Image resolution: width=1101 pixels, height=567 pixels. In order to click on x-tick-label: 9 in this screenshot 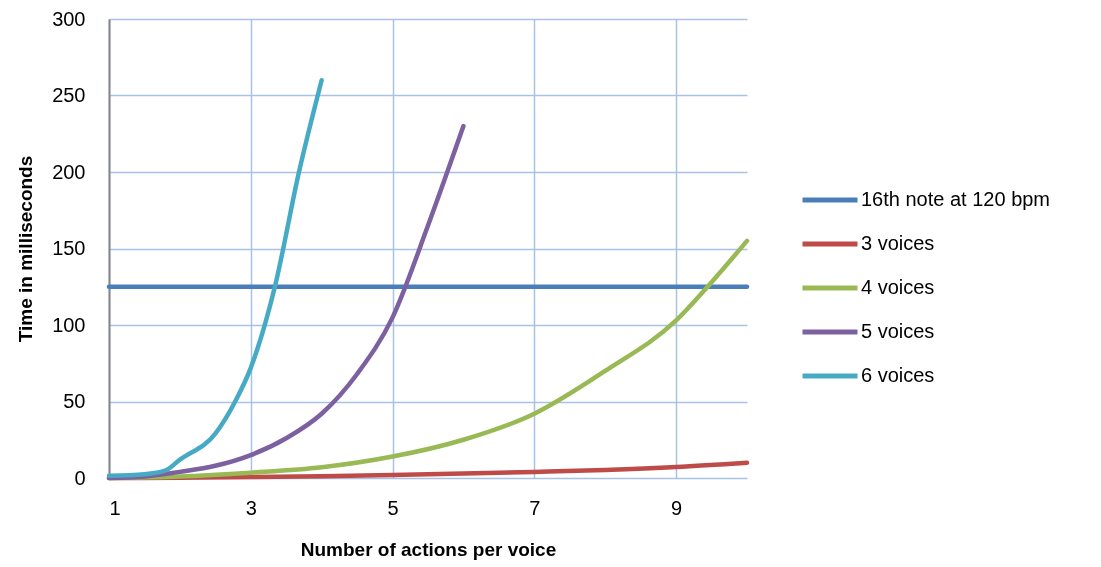, I will do `click(677, 507)`.